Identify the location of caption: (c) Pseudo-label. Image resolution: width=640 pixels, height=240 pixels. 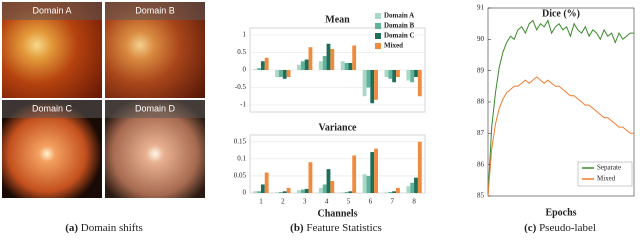
(560, 228).